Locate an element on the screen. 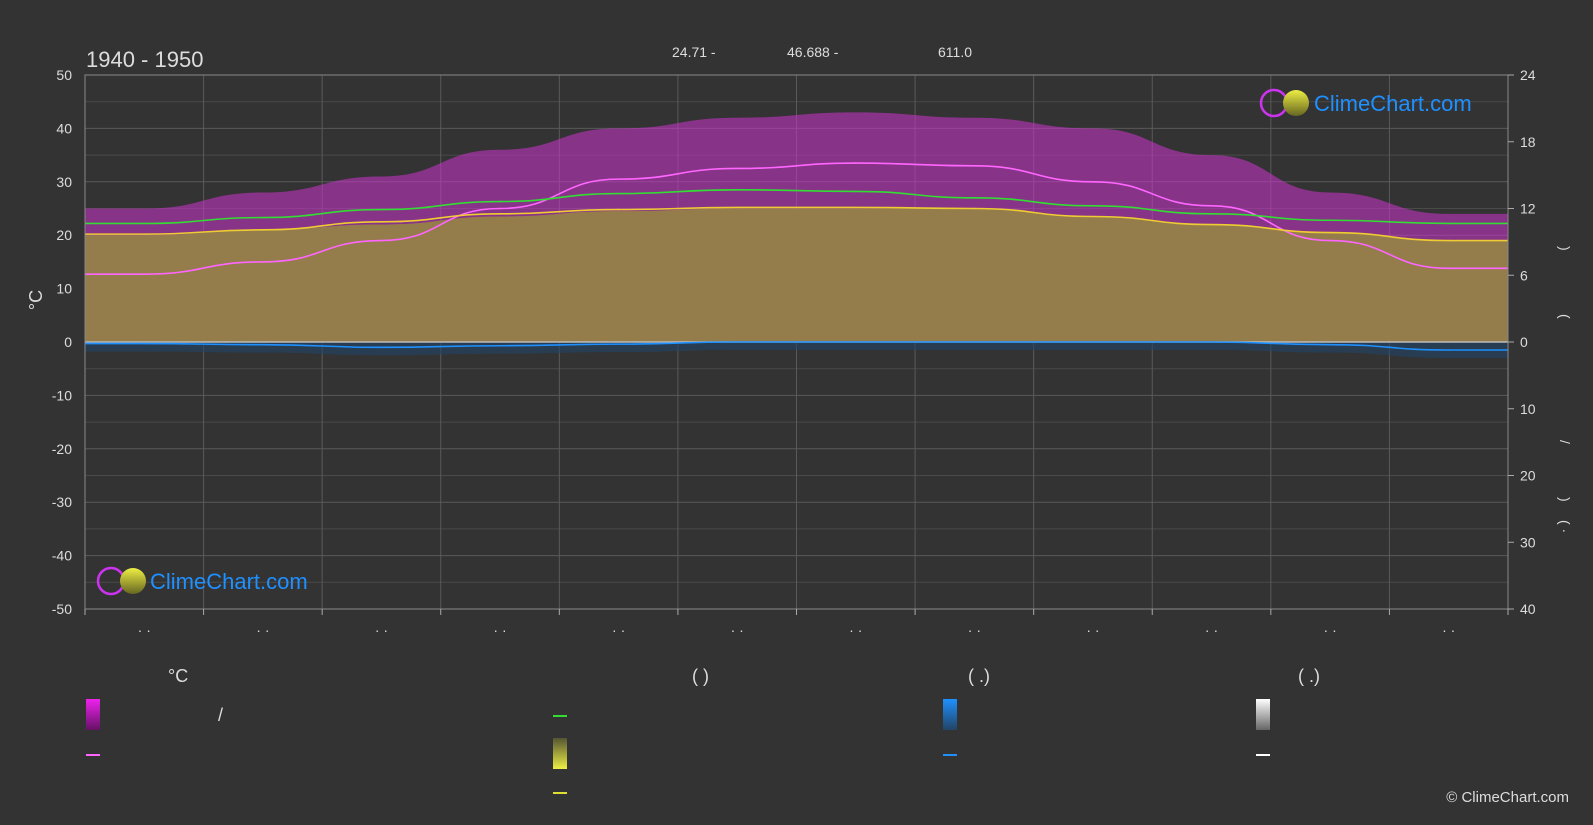 The width and height of the screenshot is (1593, 825). legend-header-snow: ( .) is located at coordinates (1309, 676).